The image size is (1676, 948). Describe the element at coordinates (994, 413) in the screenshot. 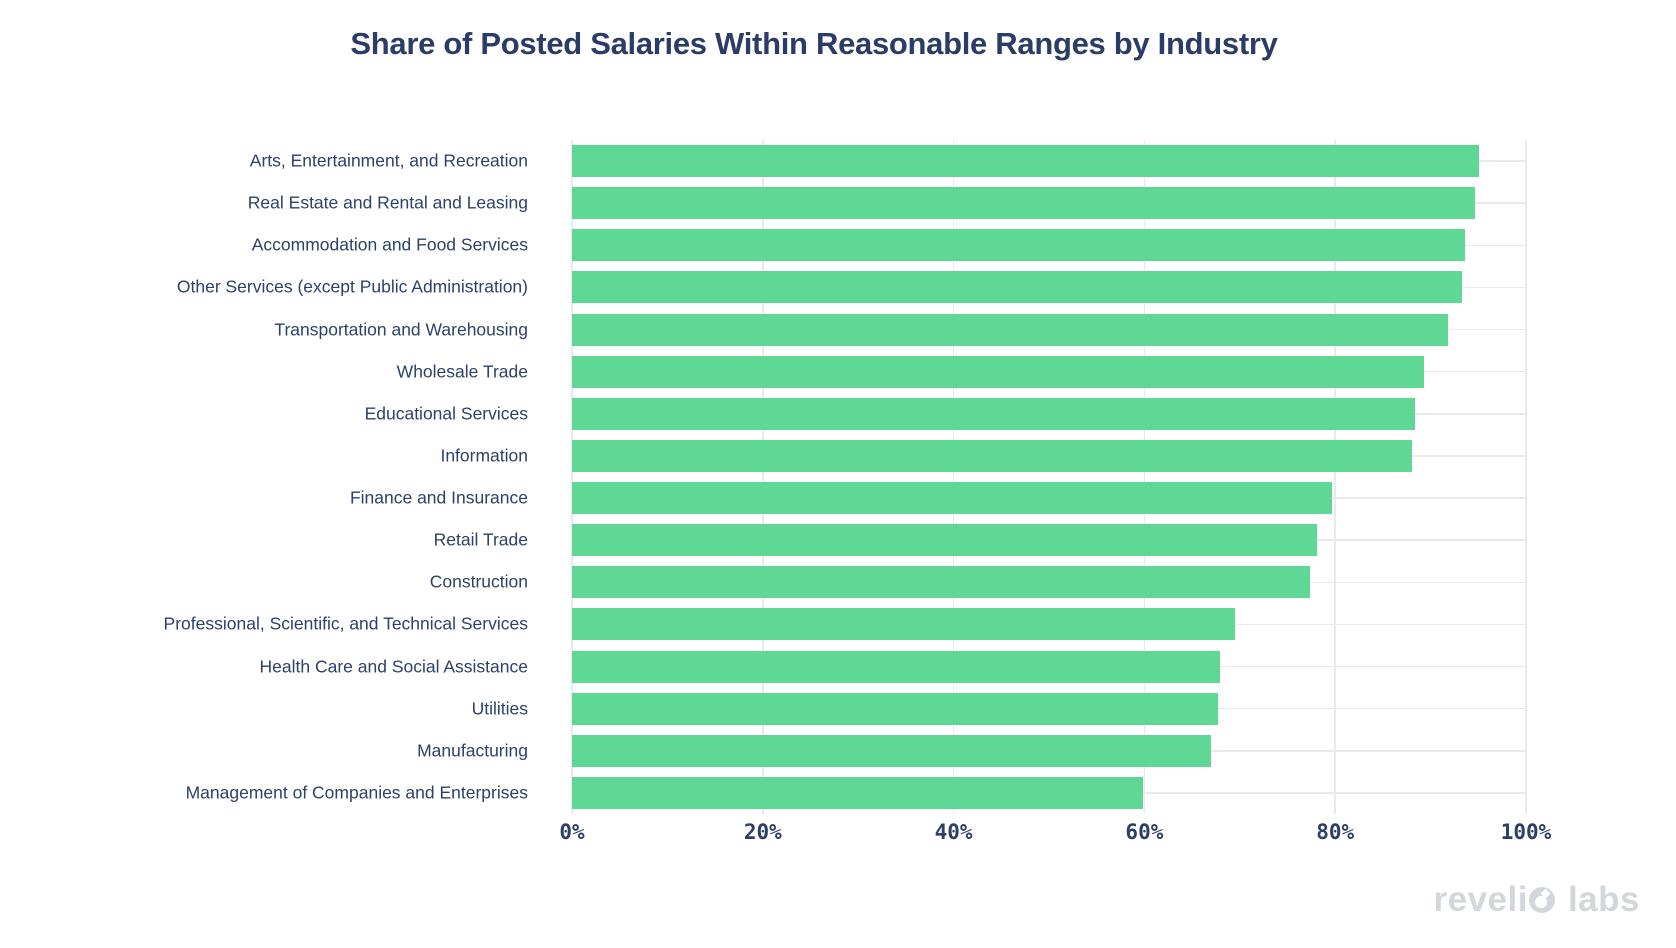

I see `bar-educational-services` at that location.